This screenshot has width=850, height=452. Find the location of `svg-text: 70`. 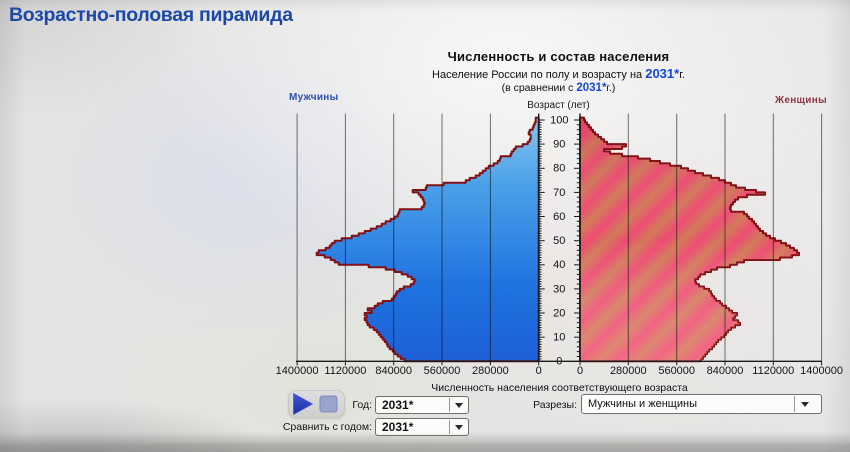

svg-text: 70 is located at coordinates (559, 193).